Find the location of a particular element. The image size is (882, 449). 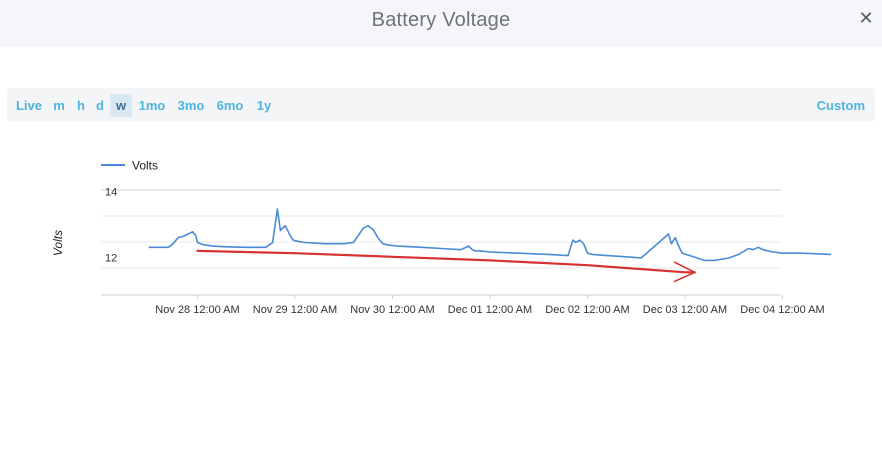

x-tick-label: Nov 30 12:00 AM is located at coordinates (392, 310).